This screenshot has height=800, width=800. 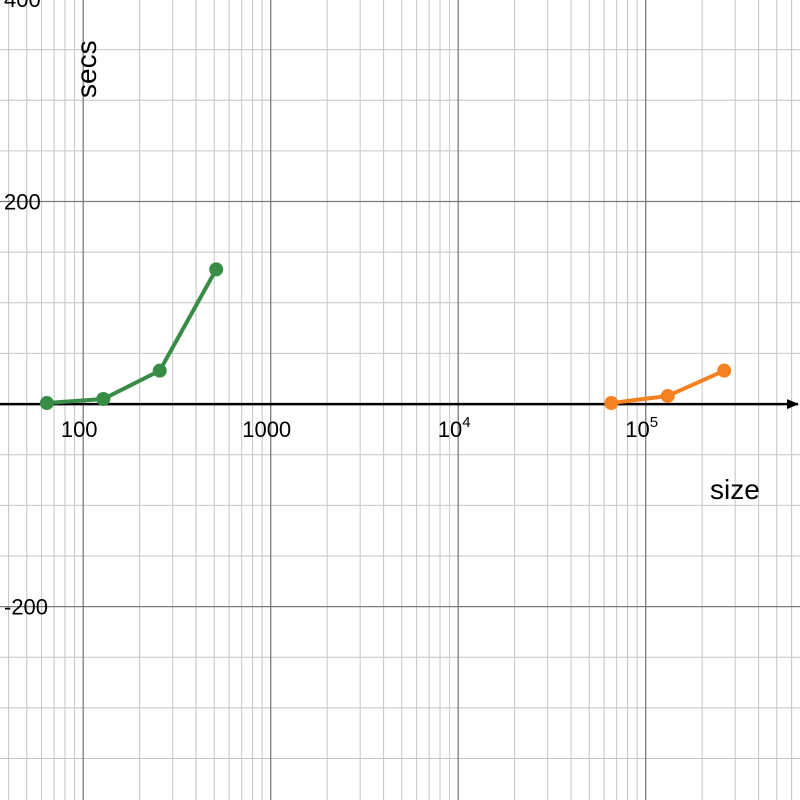 What do you see at coordinates (454, 428) in the screenshot?
I see `x-tick-label: 10⁴` at bounding box center [454, 428].